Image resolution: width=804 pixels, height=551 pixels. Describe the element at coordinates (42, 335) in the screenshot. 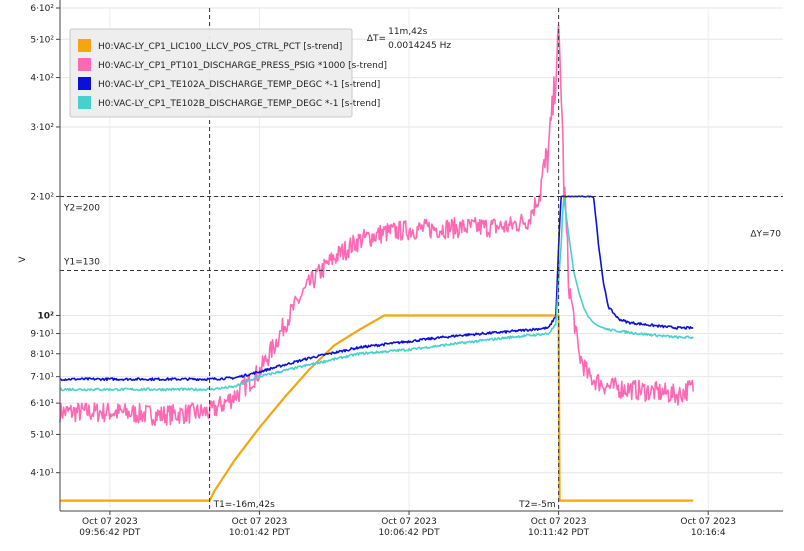

I see `y-tick-label: 9·10¹` at that location.